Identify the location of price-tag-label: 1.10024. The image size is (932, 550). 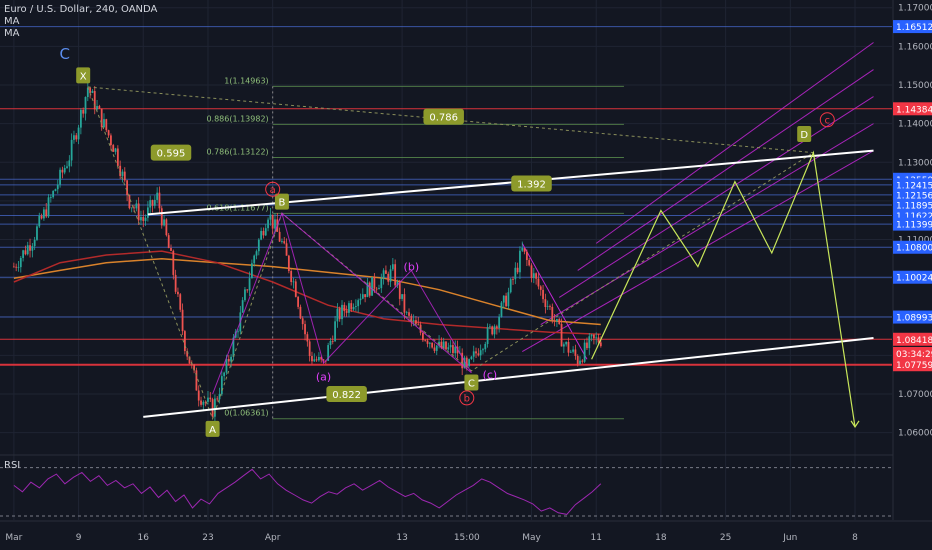
(914, 279).